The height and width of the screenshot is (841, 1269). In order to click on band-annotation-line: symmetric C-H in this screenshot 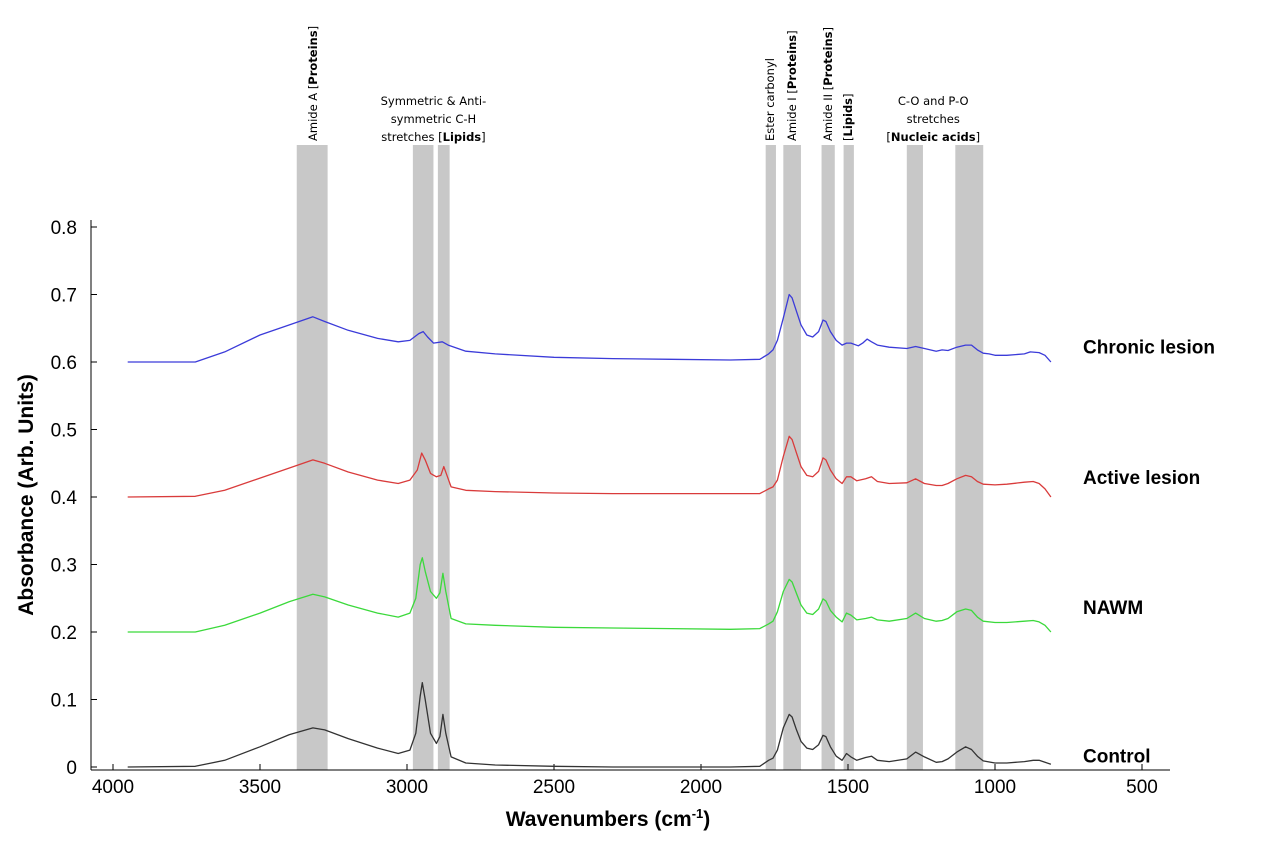, I will do `click(434, 119)`.